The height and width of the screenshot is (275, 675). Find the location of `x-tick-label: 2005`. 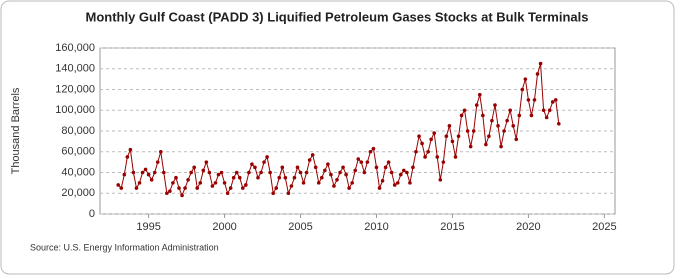

x-tick-label: 2005 is located at coordinates (300, 227).